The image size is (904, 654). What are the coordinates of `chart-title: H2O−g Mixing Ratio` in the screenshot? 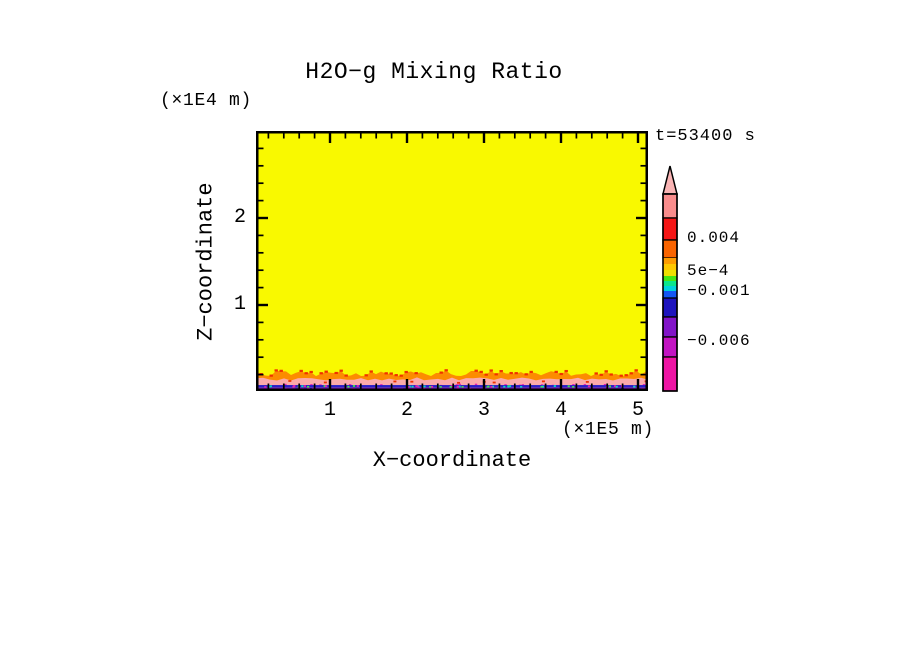 It's located at (434, 72).